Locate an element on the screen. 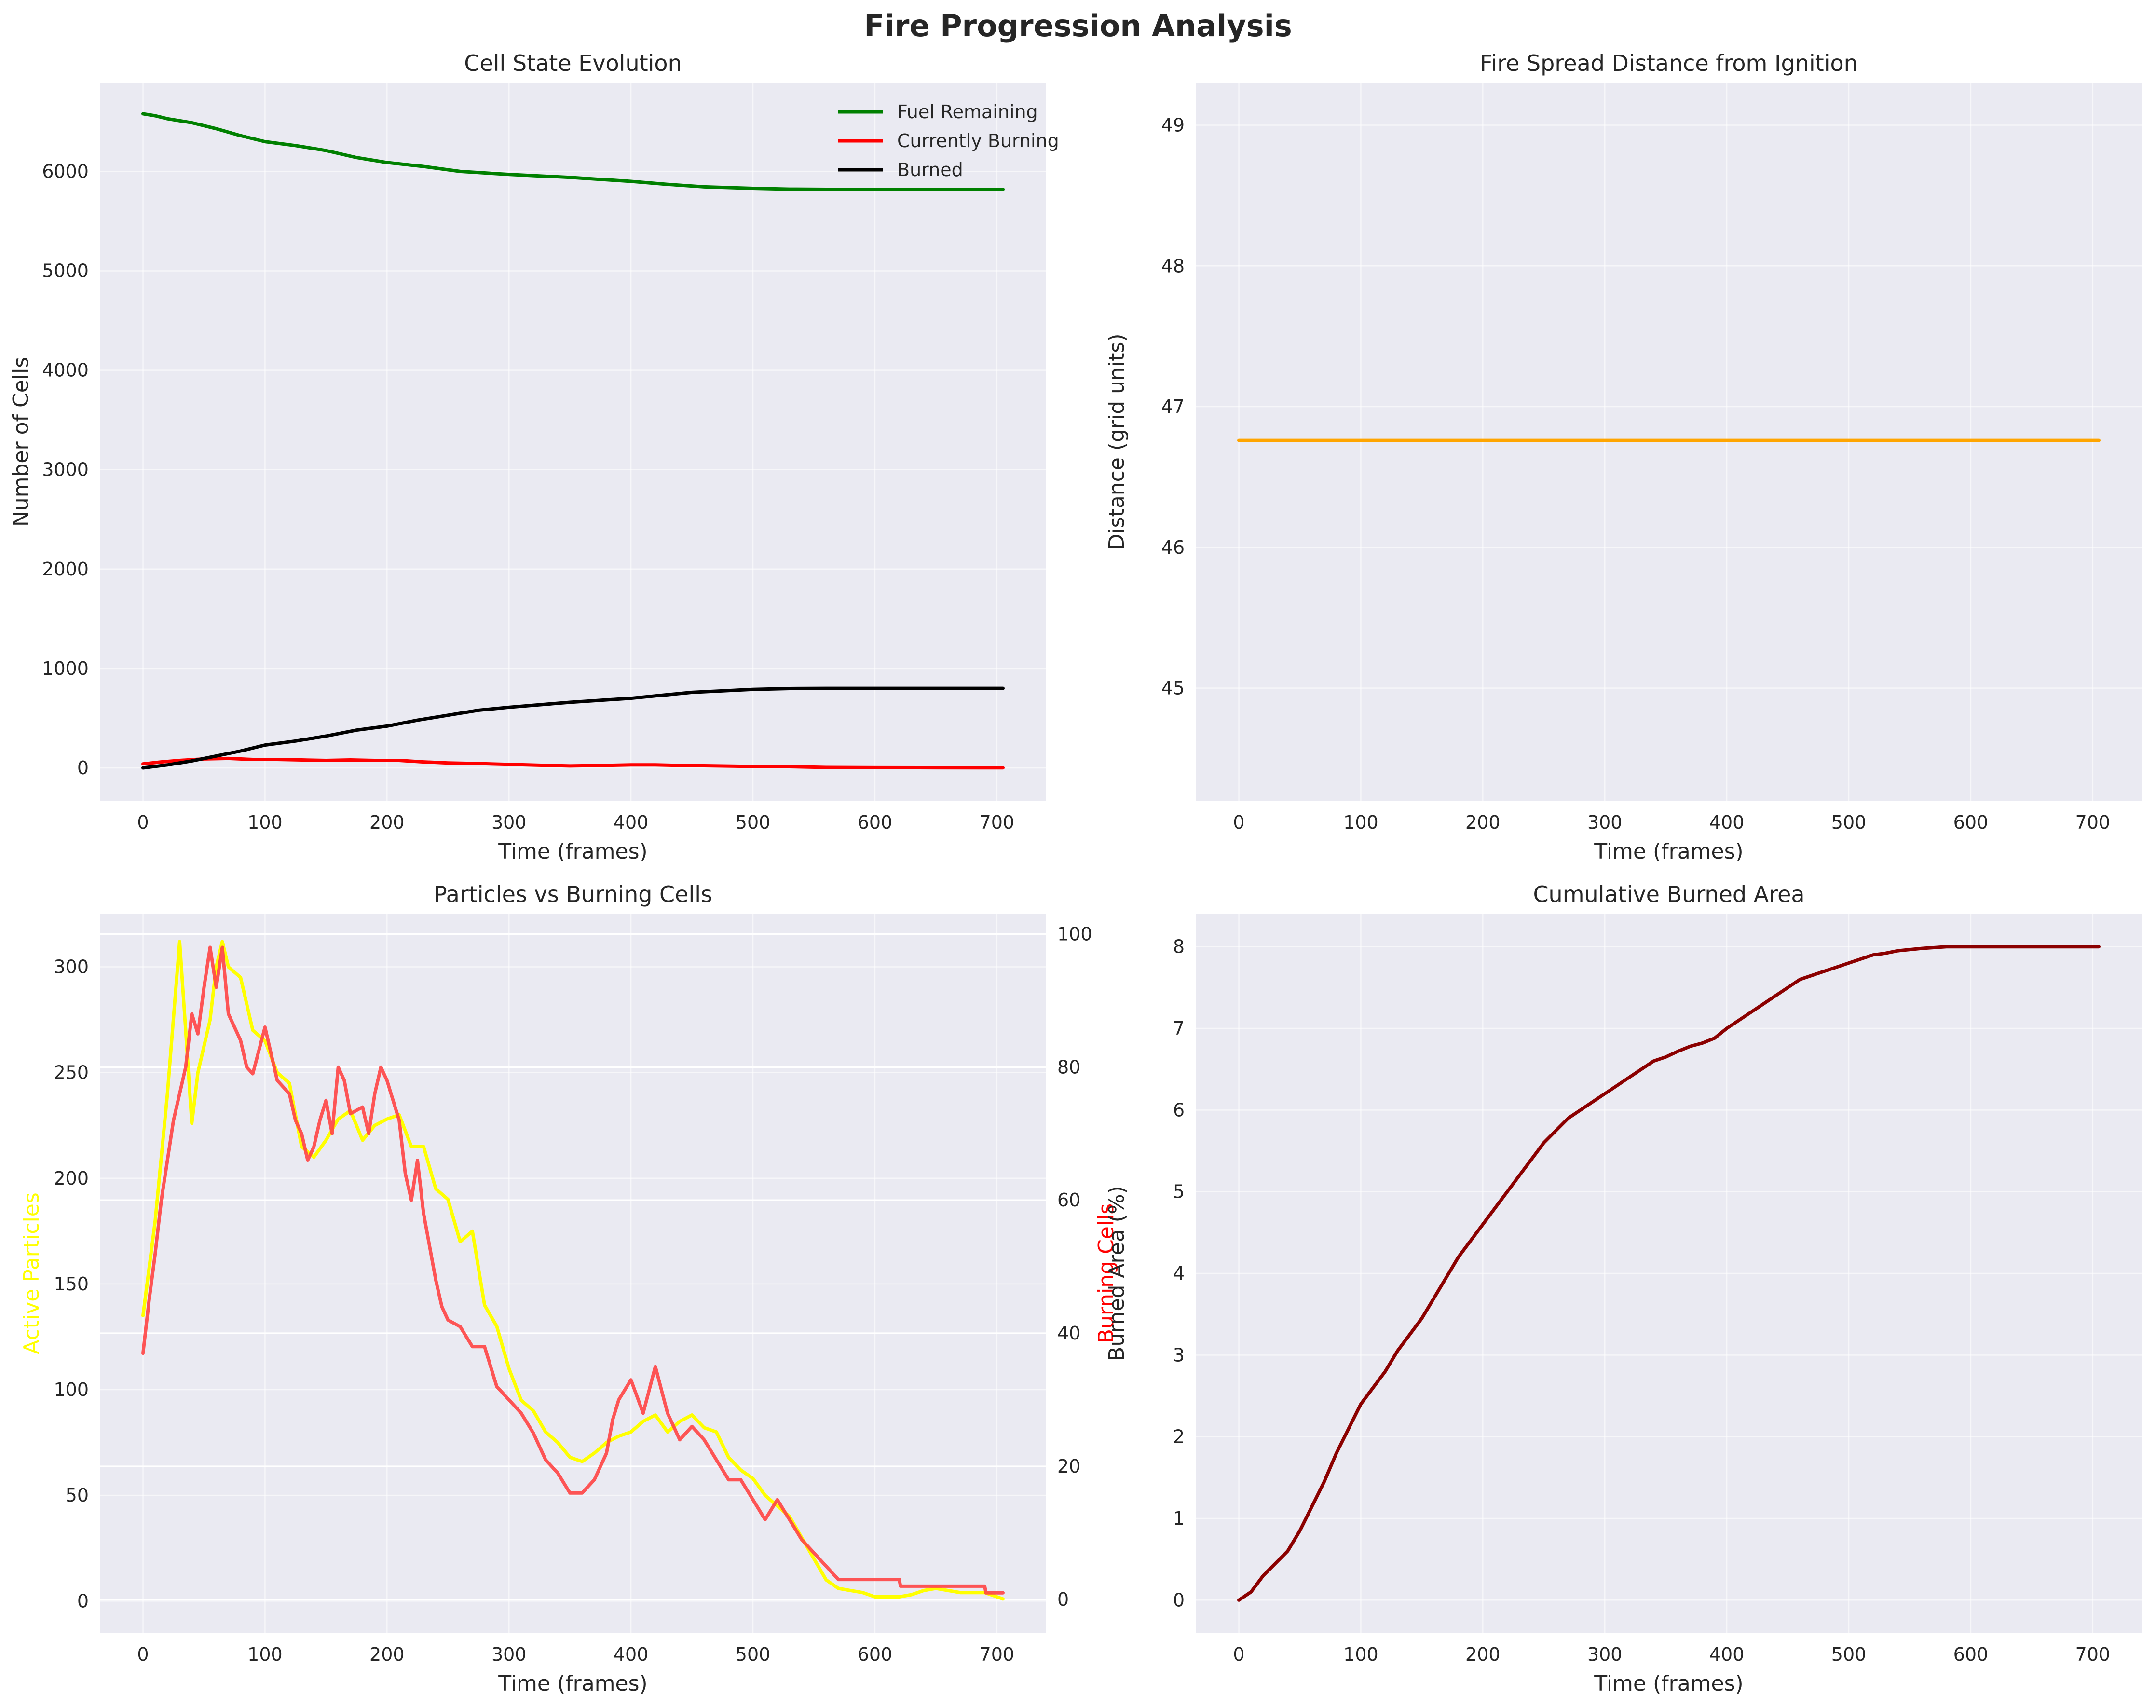 The height and width of the screenshot is (1708, 2156). y-tick-label: 46 is located at coordinates (1173, 547).